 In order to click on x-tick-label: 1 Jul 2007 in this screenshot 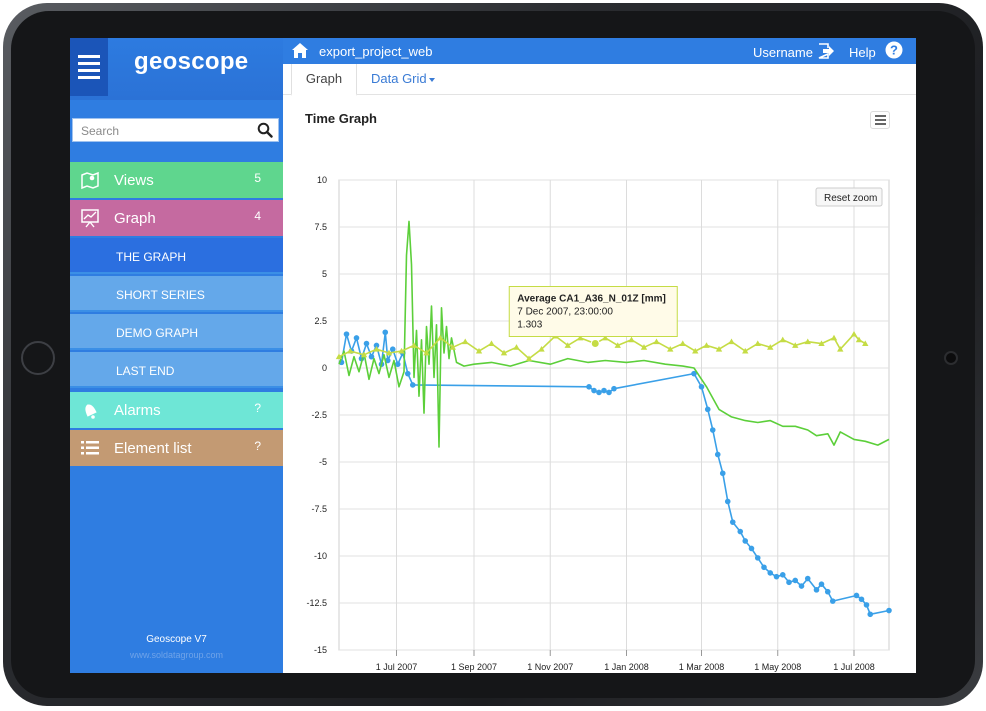, I will do `click(397, 667)`.